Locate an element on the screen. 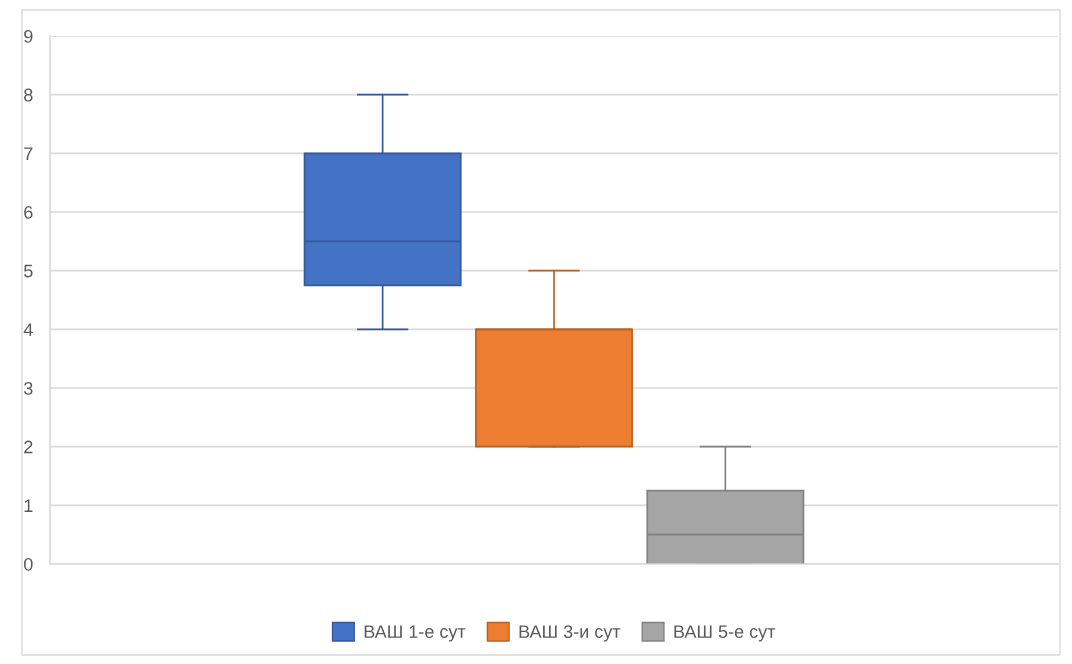 This screenshot has width=1072, height=664. y-tick-label: 1 is located at coordinates (28, 505).